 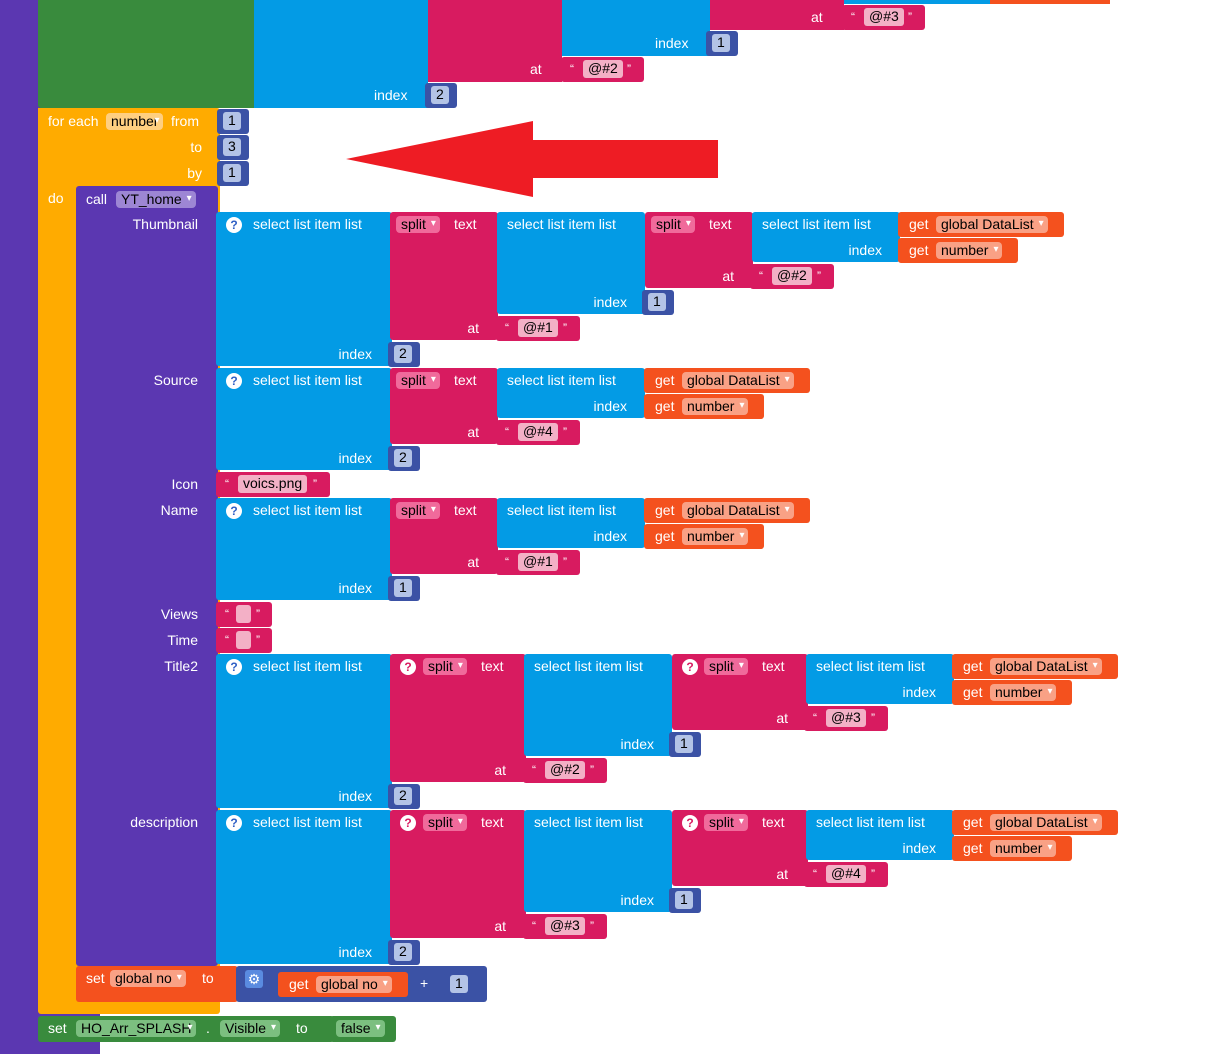 I want to click on gear-icon: ⚙, so click(x=254, y=979).